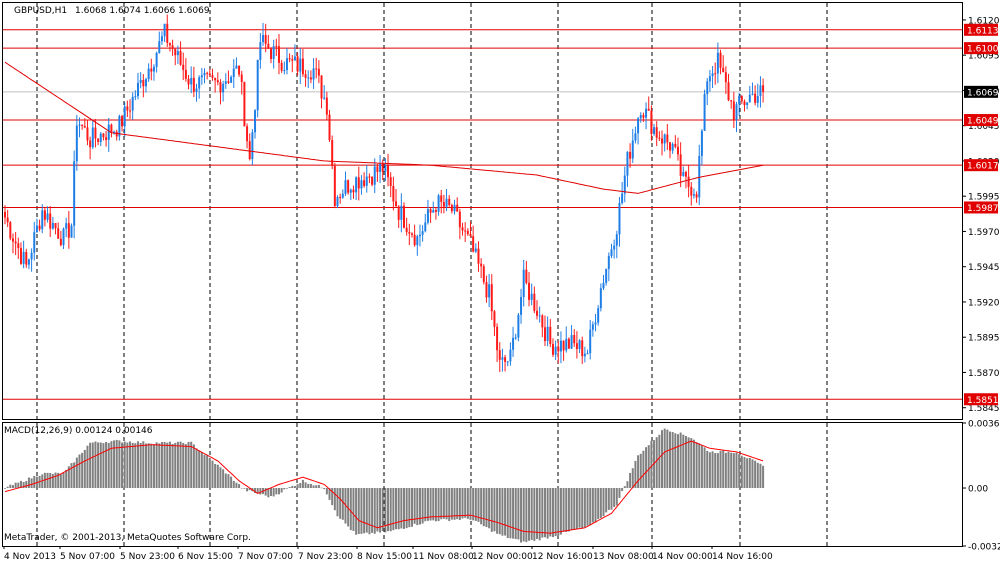 Image resolution: width=1000 pixels, height=568 pixels. What do you see at coordinates (981, 486) in the screenshot?
I see `macd-axis: 0.0036 0.00 -0.00321` at bounding box center [981, 486].